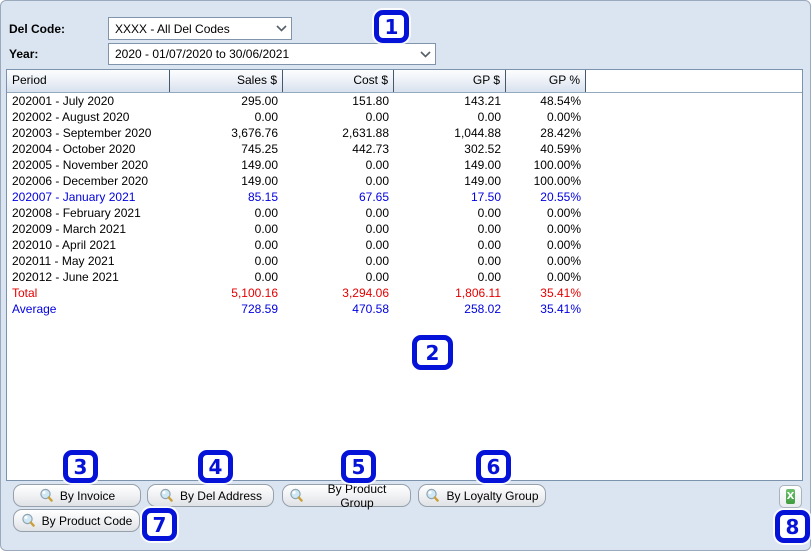  I want to click on chevron-down-icon, so click(281, 28).